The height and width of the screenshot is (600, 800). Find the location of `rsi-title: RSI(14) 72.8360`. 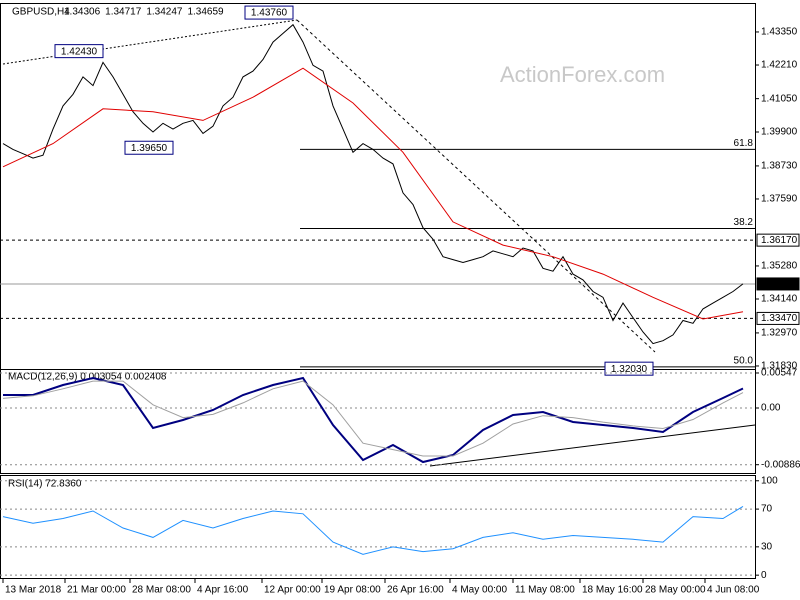

rsi-title: RSI(14) 72.8360 is located at coordinates (45, 484).